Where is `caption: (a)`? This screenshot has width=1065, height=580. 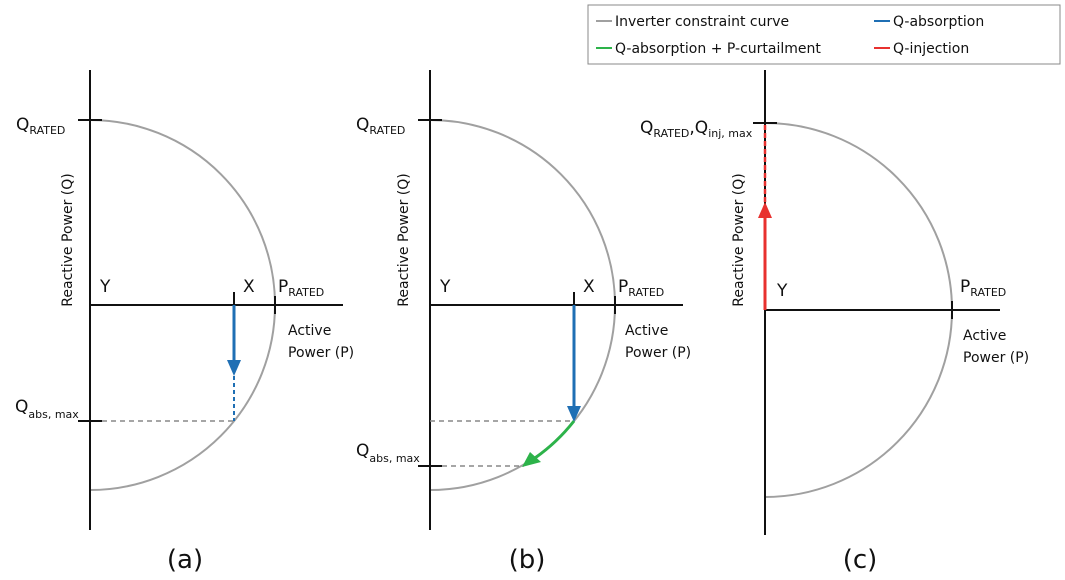 caption: (a) is located at coordinates (185, 560).